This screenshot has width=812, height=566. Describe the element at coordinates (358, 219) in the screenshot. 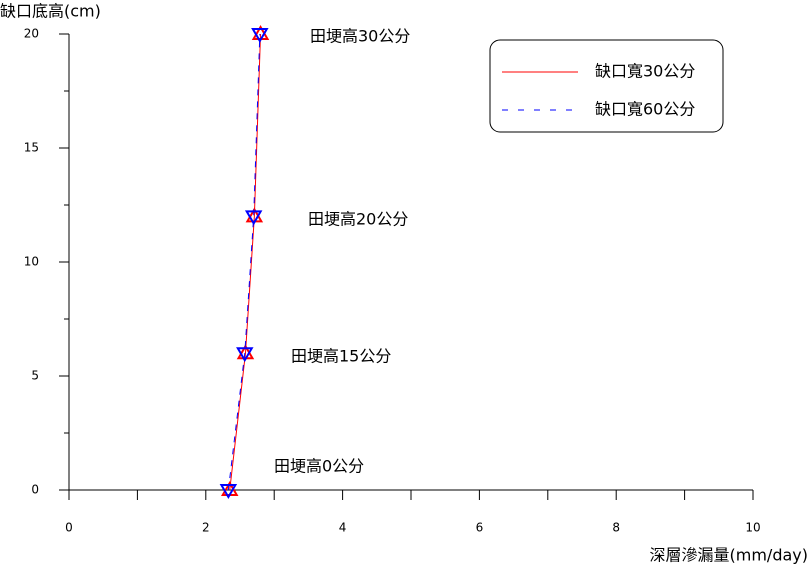

I see `annotation: 田埂高20公分` at that location.